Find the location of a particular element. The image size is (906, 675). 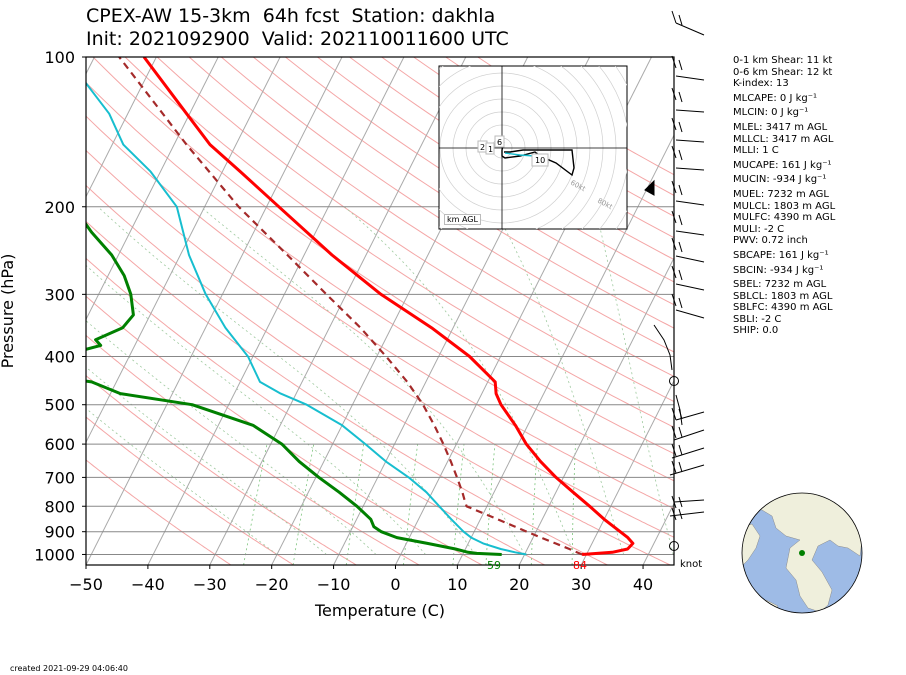

stability-index-item: MULI: -2 C is located at coordinates (759, 229).